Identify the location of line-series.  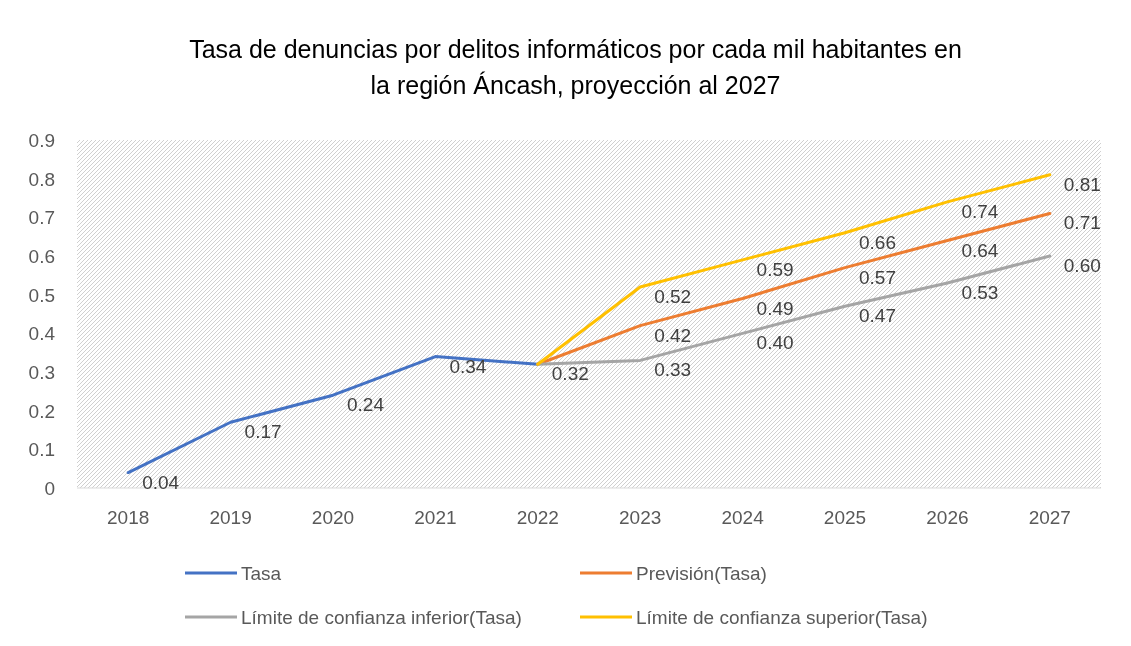
(333, 415).